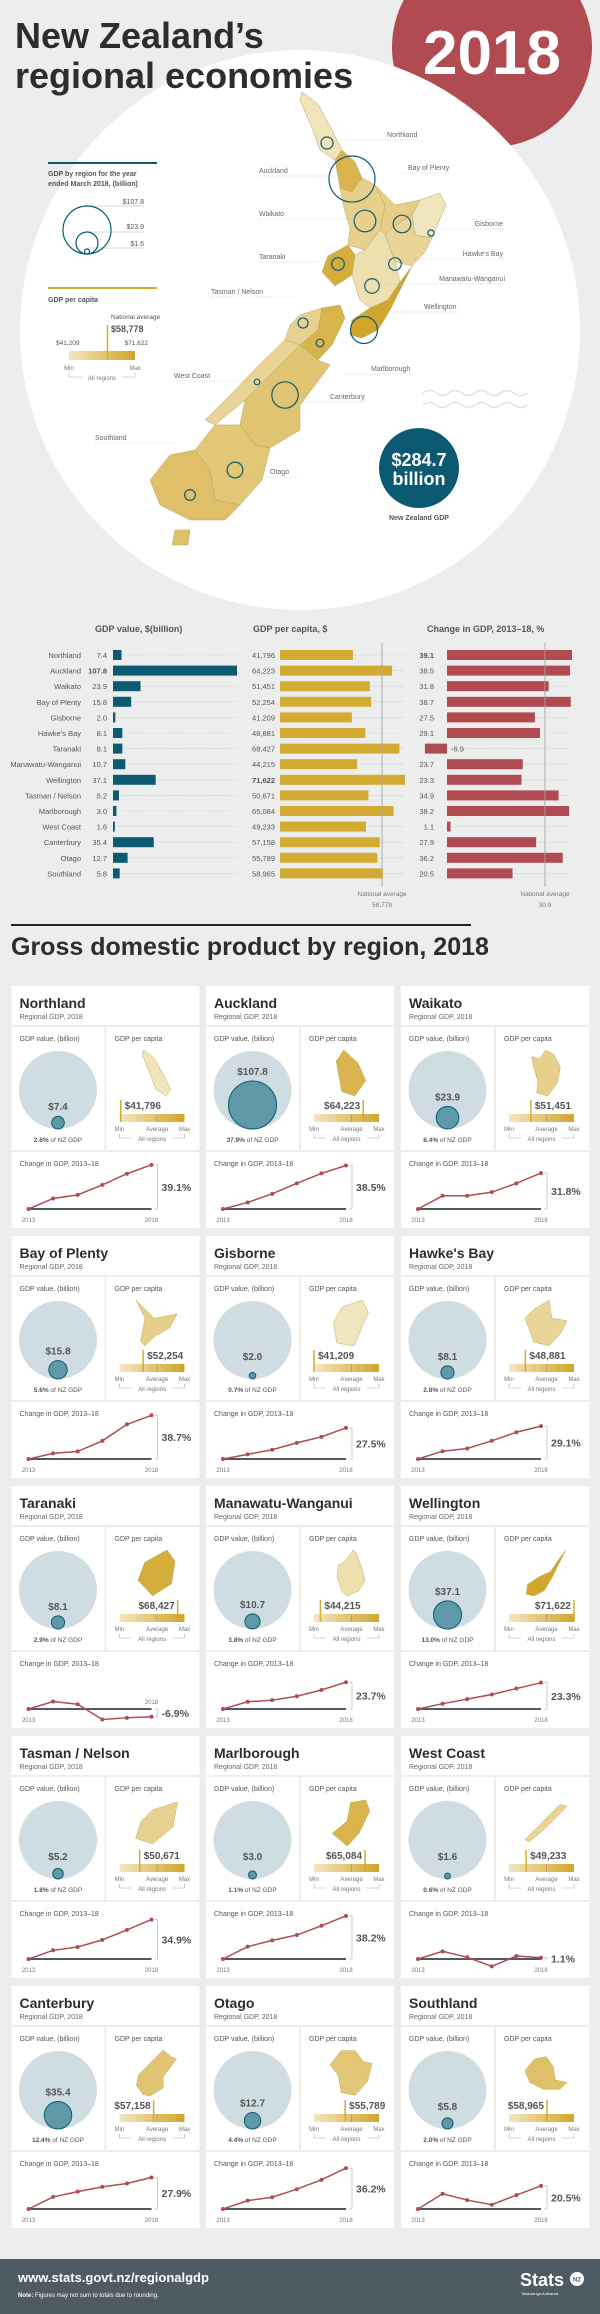  What do you see at coordinates (177, 1940) in the screenshot?
I see `card-change-value: 34.9%` at bounding box center [177, 1940].